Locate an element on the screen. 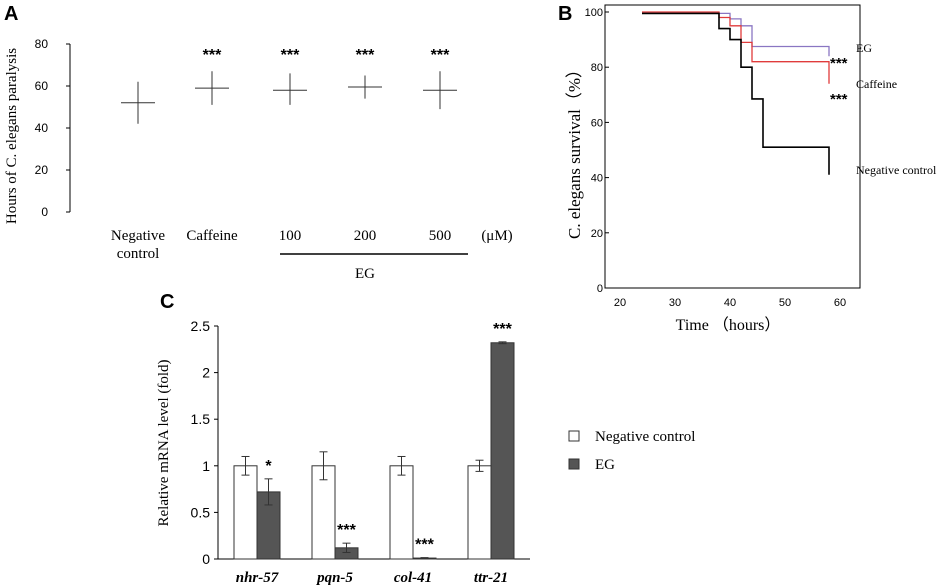 This screenshot has width=941, height=586. panel-b-series-label: Negative control is located at coordinates (896, 170).